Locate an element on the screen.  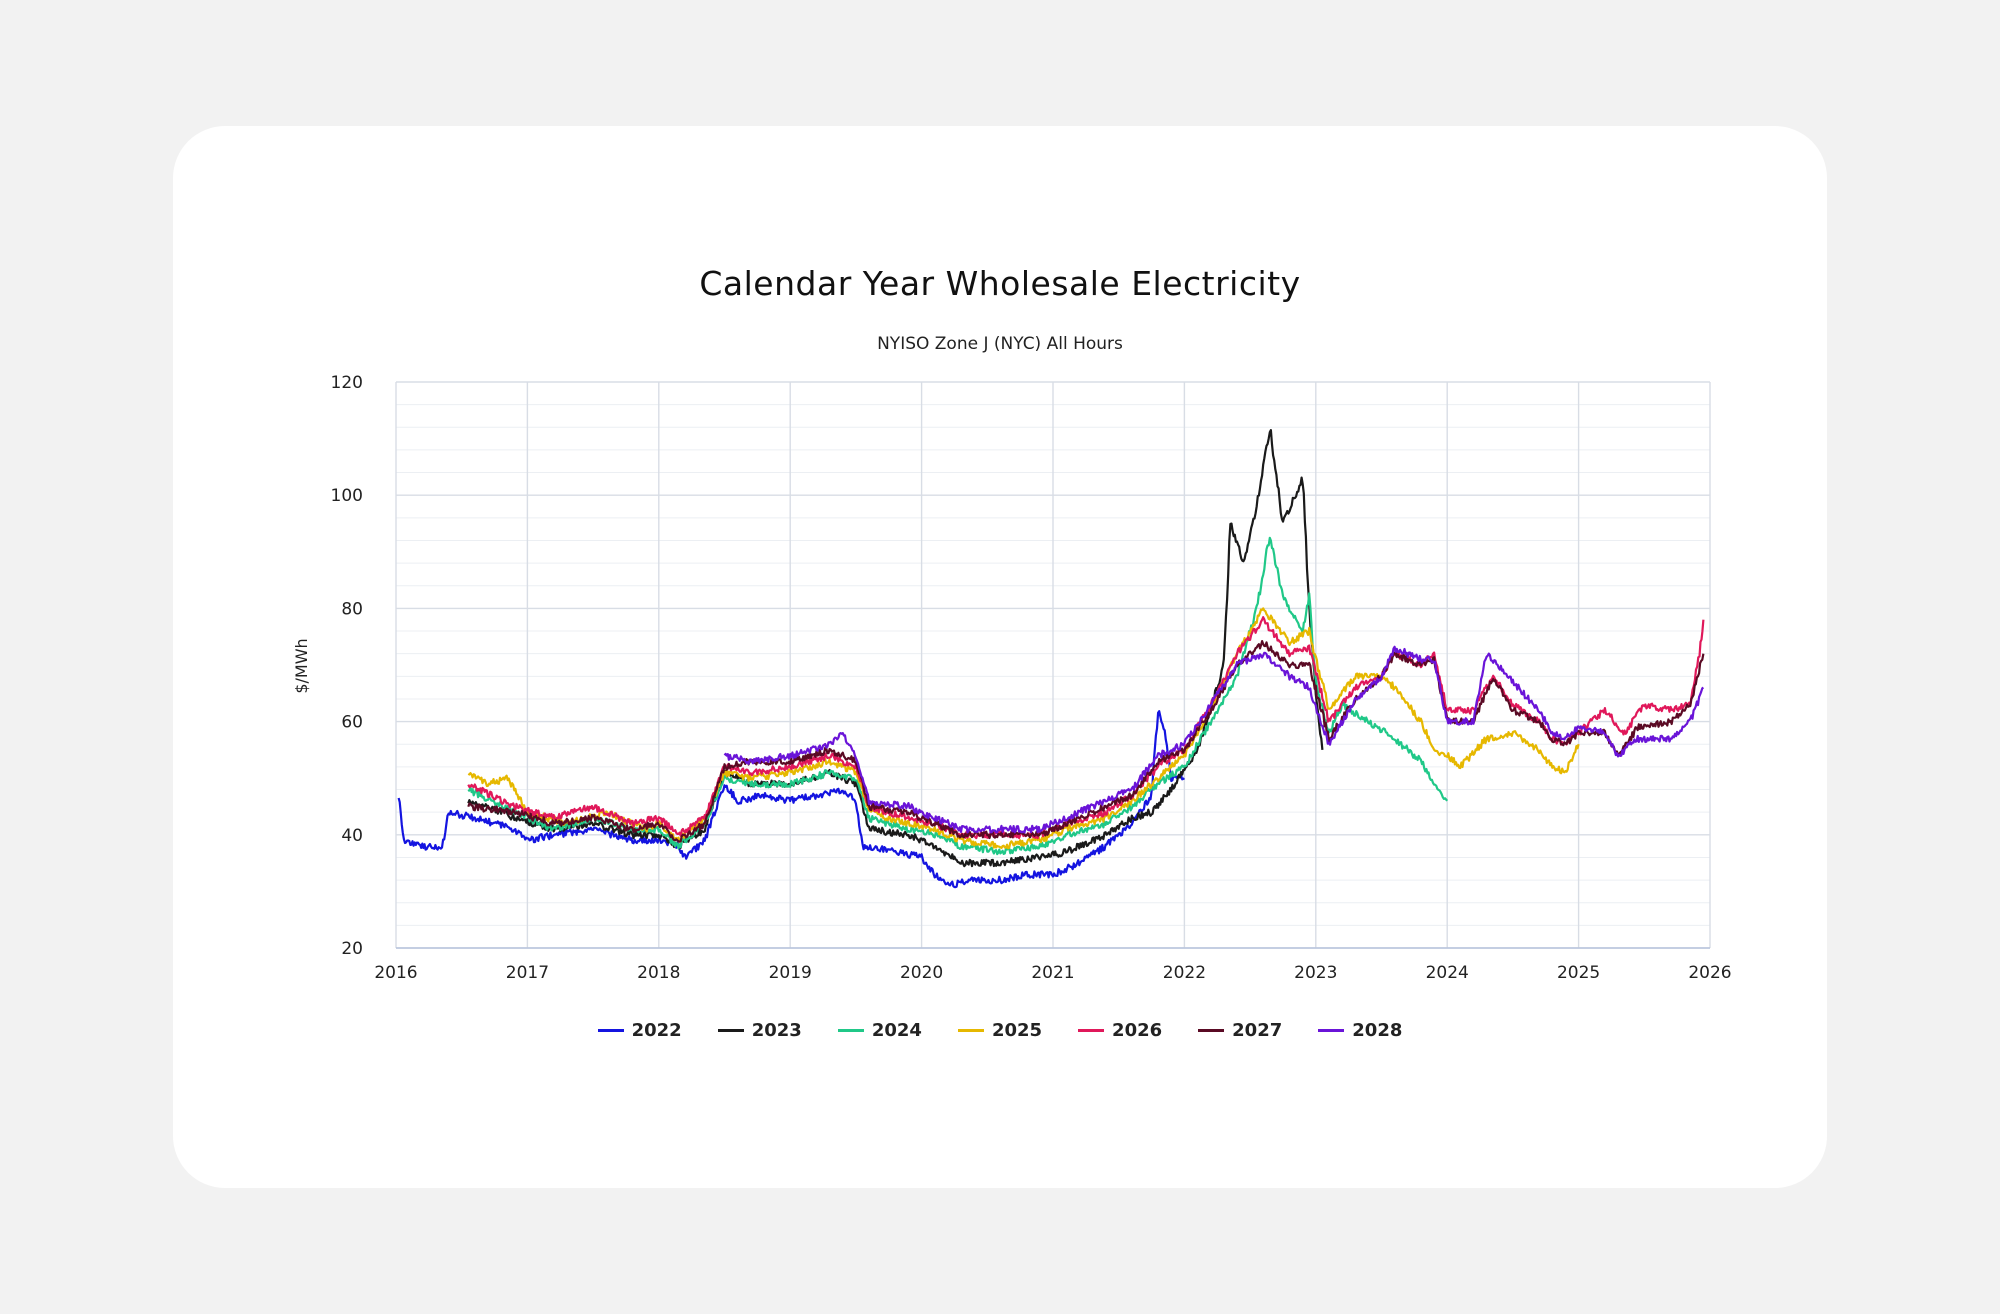
x-tick-label: 2024 is located at coordinates (1447, 973).